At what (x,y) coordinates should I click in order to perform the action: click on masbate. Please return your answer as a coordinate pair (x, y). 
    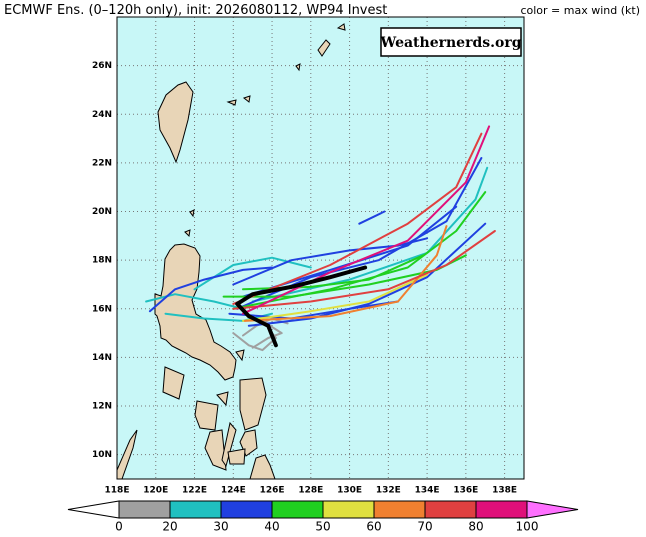
    Looking at the image, I should click on (222, 399).